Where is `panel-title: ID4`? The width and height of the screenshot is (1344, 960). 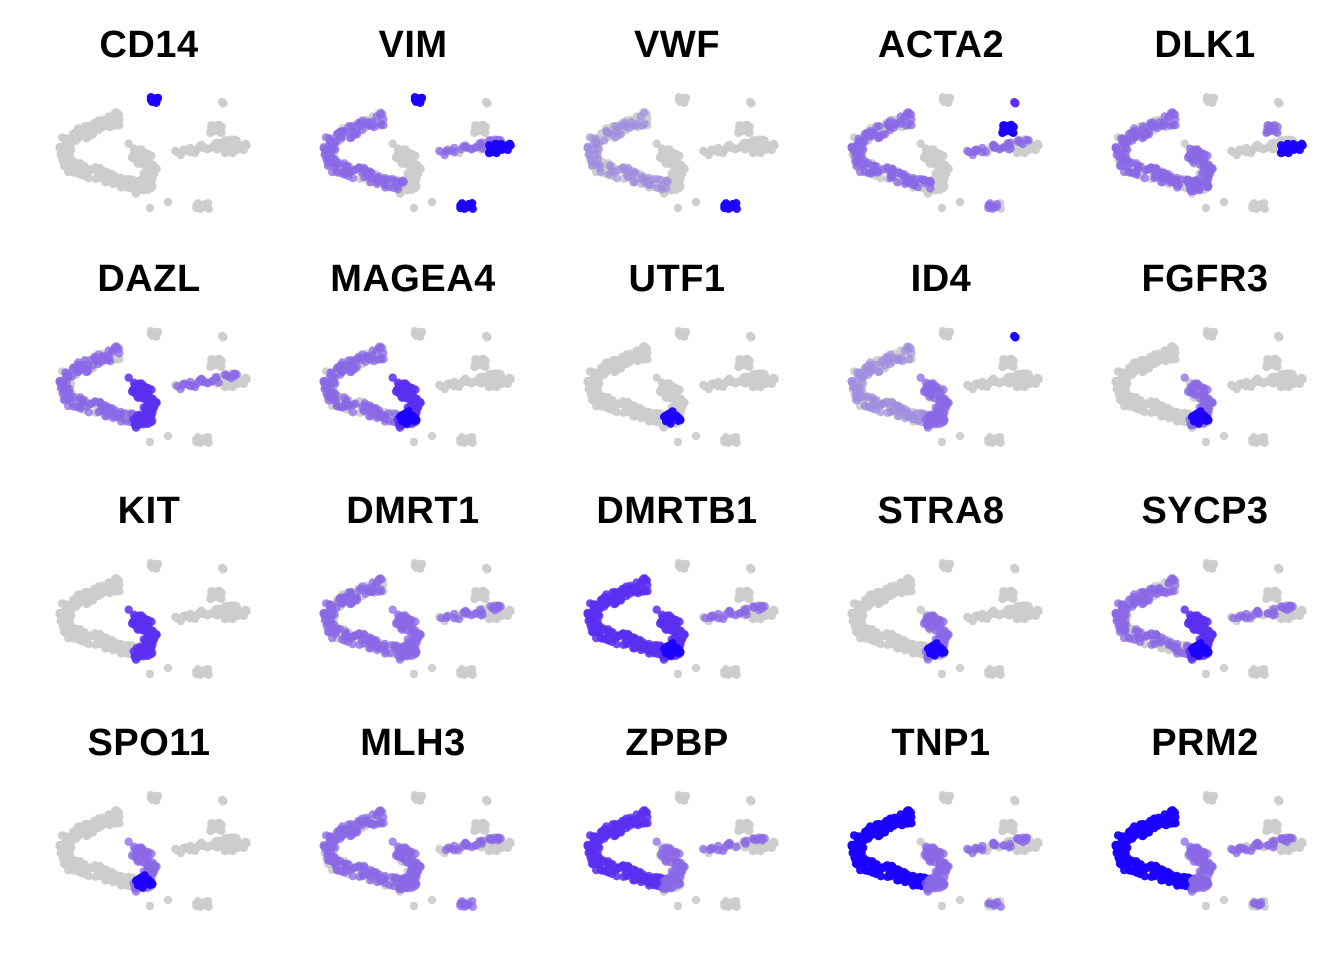 panel-title: ID4 is located at coordinates (941, 279).